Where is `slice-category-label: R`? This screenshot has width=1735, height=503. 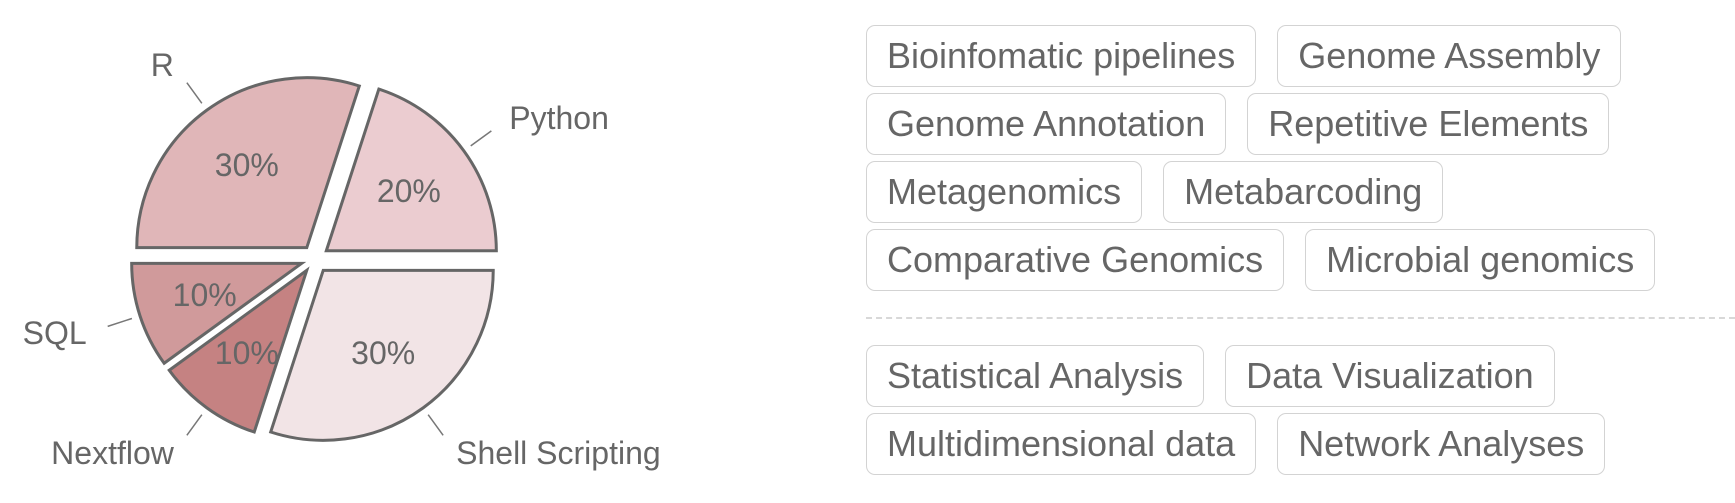 slice-category-label: R is located at coordinates (162, 65).